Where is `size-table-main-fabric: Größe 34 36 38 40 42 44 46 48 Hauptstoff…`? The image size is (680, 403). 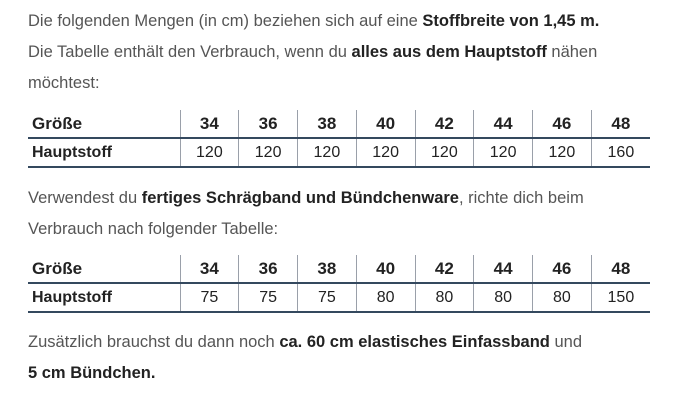
size-table-main-fabric: Größe 34 36 38 40 42 44 46 48 Hauptstoff… is located at coordinates (339, 139).